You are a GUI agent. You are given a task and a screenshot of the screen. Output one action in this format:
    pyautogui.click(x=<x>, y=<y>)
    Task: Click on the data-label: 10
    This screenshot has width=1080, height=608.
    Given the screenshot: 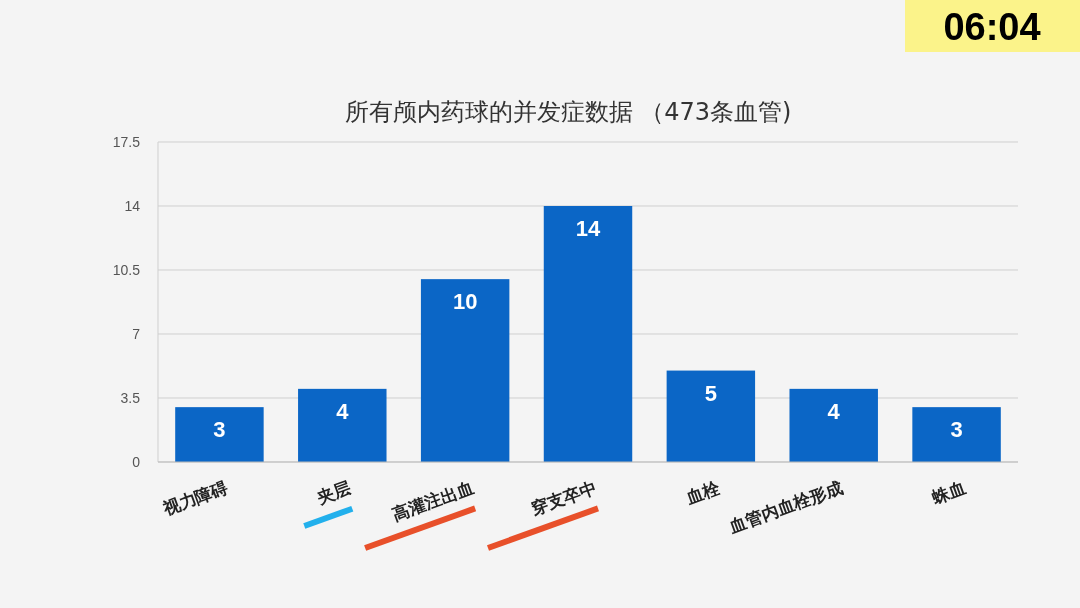 What is the action you would take?
    pyautogui.click(x=465, y=302)
    